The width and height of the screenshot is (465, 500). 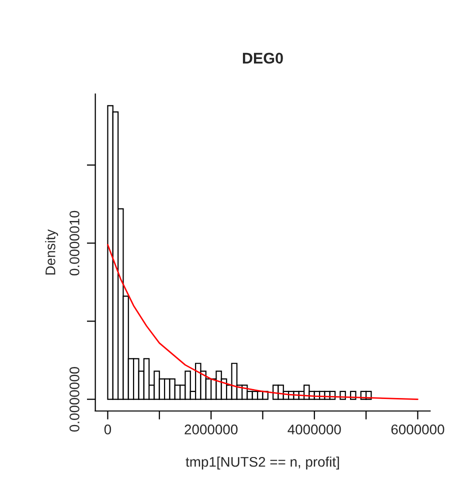 What do you see at coordinates (417, 429) in the screenshot?
I see `x-tick-label: 6000000` at bounding box center [417, 429].